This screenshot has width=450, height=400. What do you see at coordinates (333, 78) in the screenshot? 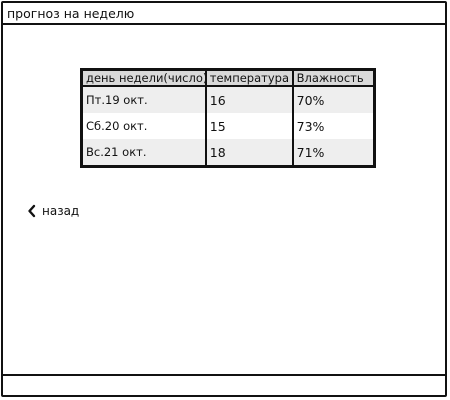
I see `column-header-humidity: Влажность` at bounding box center [333, 78].